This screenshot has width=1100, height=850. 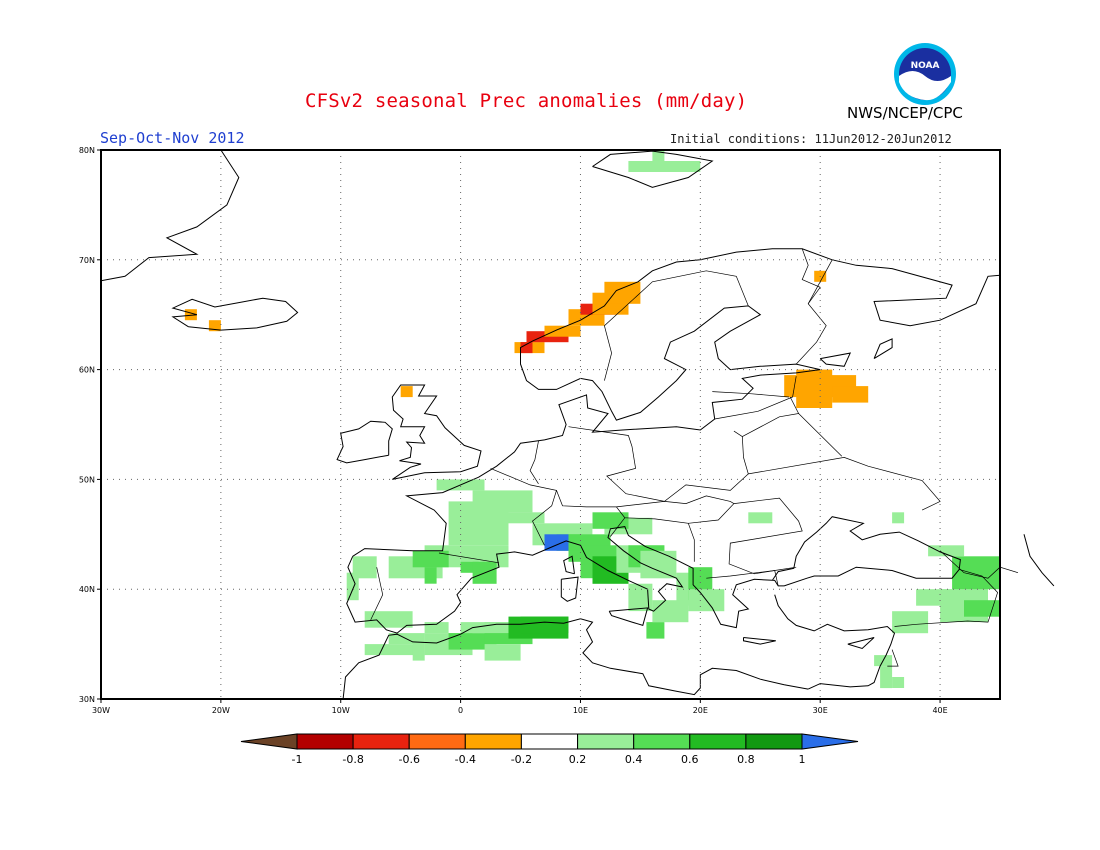 I want to click on agency-label: NWS/NCEP/CPC, so click(x=905, y=113).